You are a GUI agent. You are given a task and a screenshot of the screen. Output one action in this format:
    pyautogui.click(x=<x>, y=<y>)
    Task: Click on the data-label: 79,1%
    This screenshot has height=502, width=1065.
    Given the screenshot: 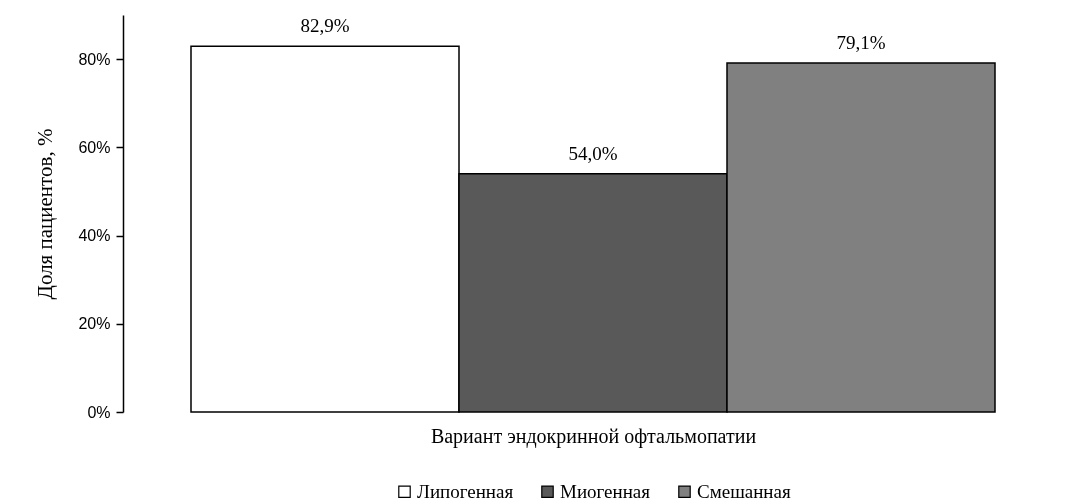 What is the action you would take?
    pyautogui.click(x=861, y=43)
    